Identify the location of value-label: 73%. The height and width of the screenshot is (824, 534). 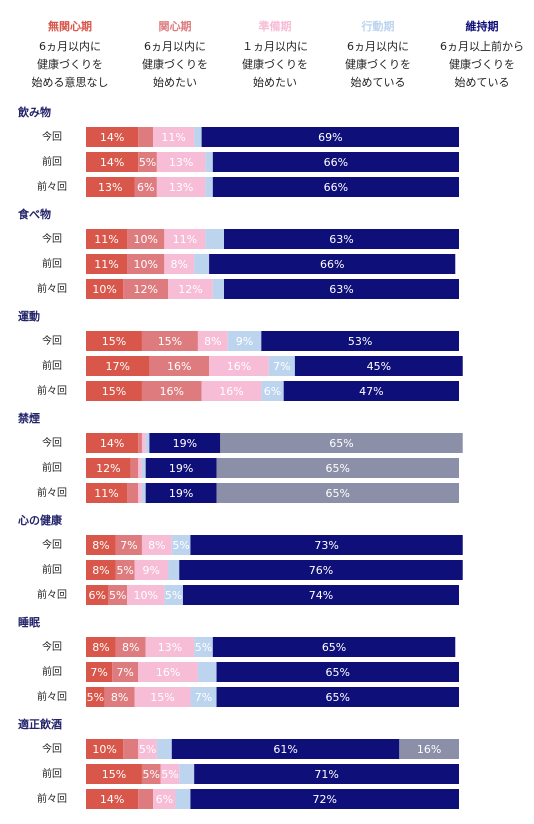
(326, 545).